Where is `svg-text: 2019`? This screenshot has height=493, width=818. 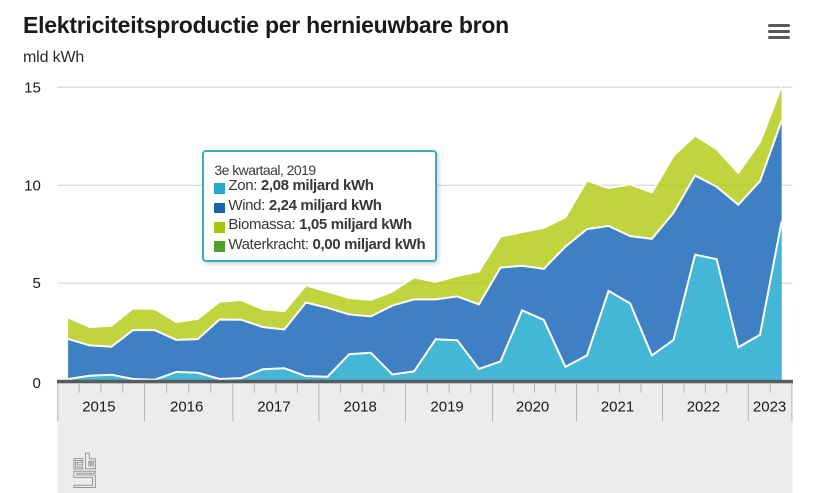 svg-text: 2019 is located at coordinates (446, 407).